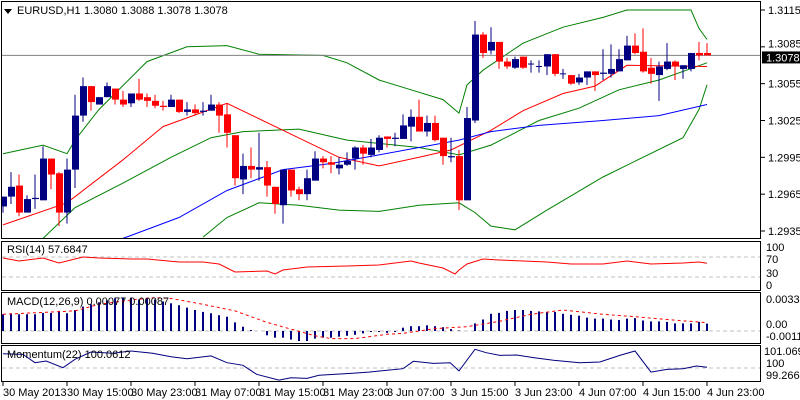 This screenshot has width=800, height=400. I want to click on macd-label: MACD(12,26,9) 0.00077 0.00087, so click(88, 302).